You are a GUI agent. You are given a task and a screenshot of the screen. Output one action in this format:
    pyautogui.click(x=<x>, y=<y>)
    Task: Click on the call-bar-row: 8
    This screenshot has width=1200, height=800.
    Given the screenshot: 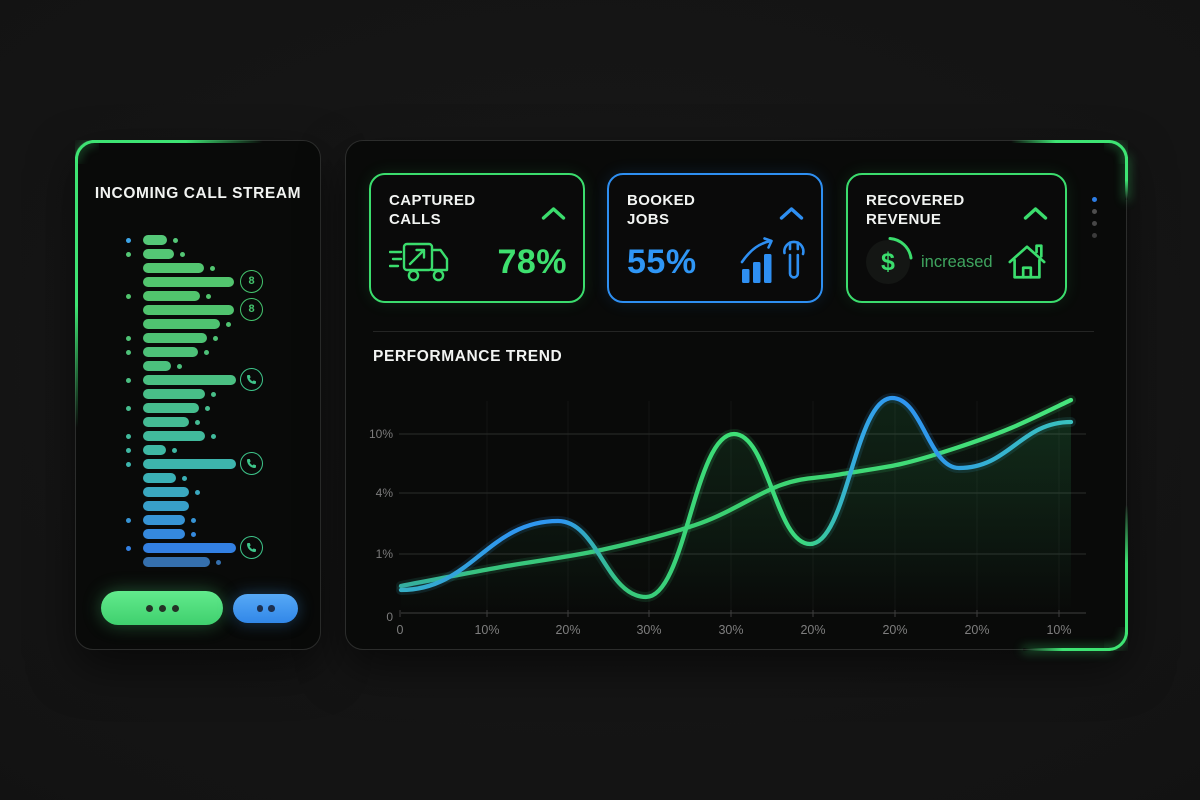 What is the action you would take?
    pyautogui.click(x=198, y=281)
    